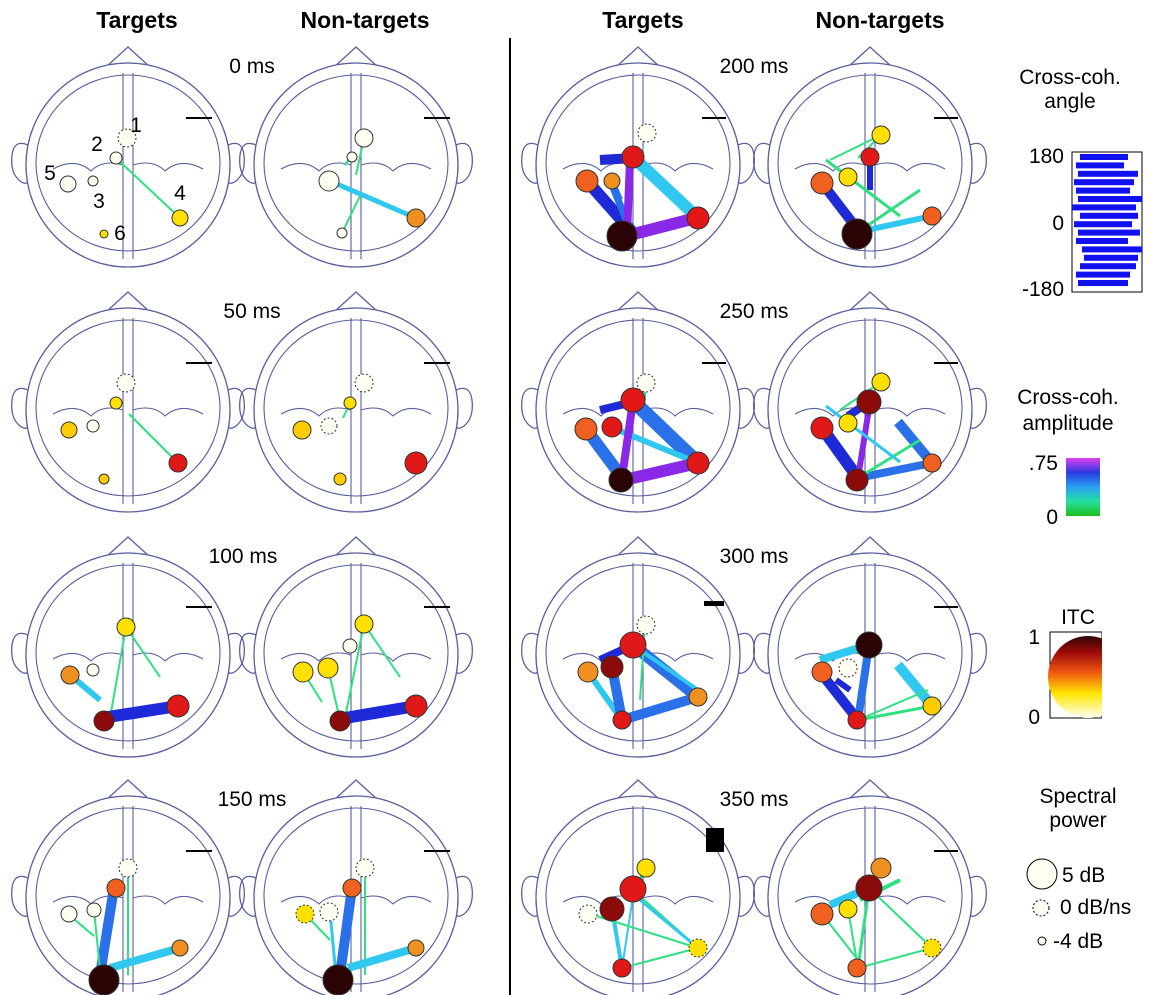  I want to click on head-0ms-nontargets, so click(356, 157).